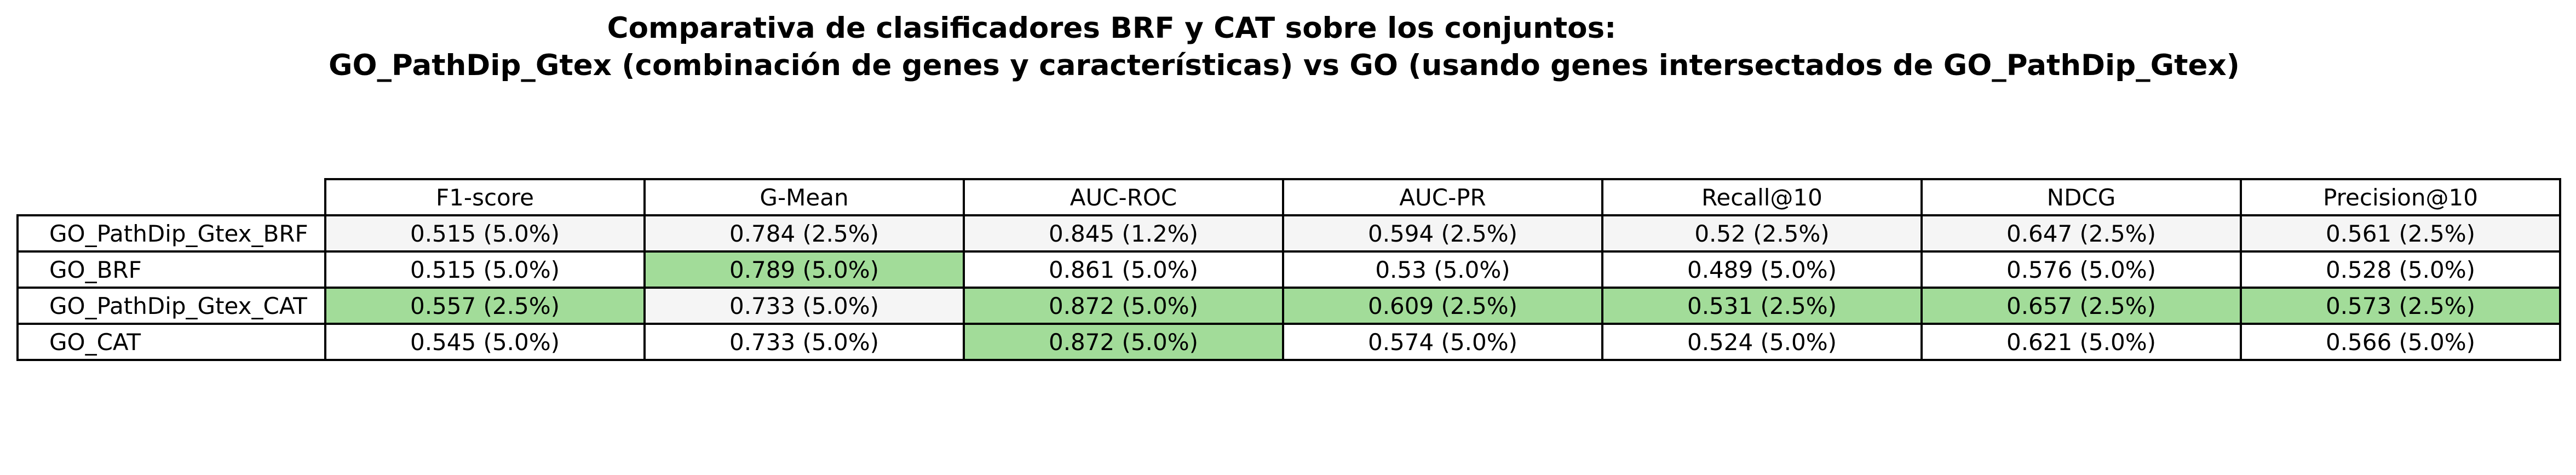 Image resolution: width=2576 pixels, height=475 pixels. Describe the element at coordinates (1762, 269) in the screenshot. I see `table-cell: 0.489 (5.0%)` at that location.